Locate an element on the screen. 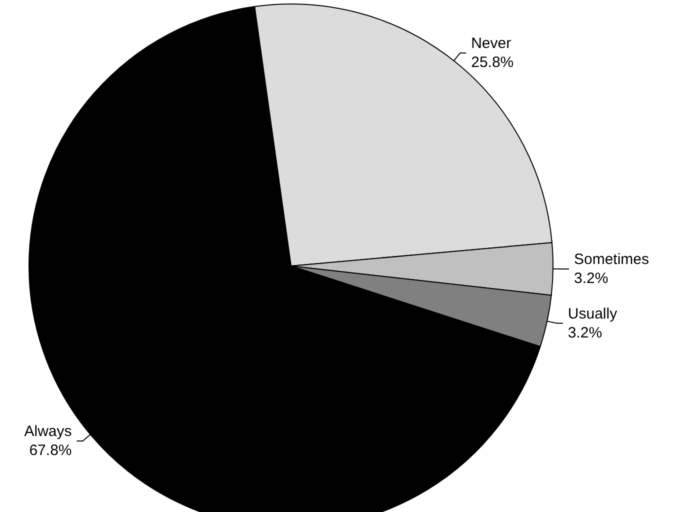  data-label: 67.8% is located at coordinates (50, 450).